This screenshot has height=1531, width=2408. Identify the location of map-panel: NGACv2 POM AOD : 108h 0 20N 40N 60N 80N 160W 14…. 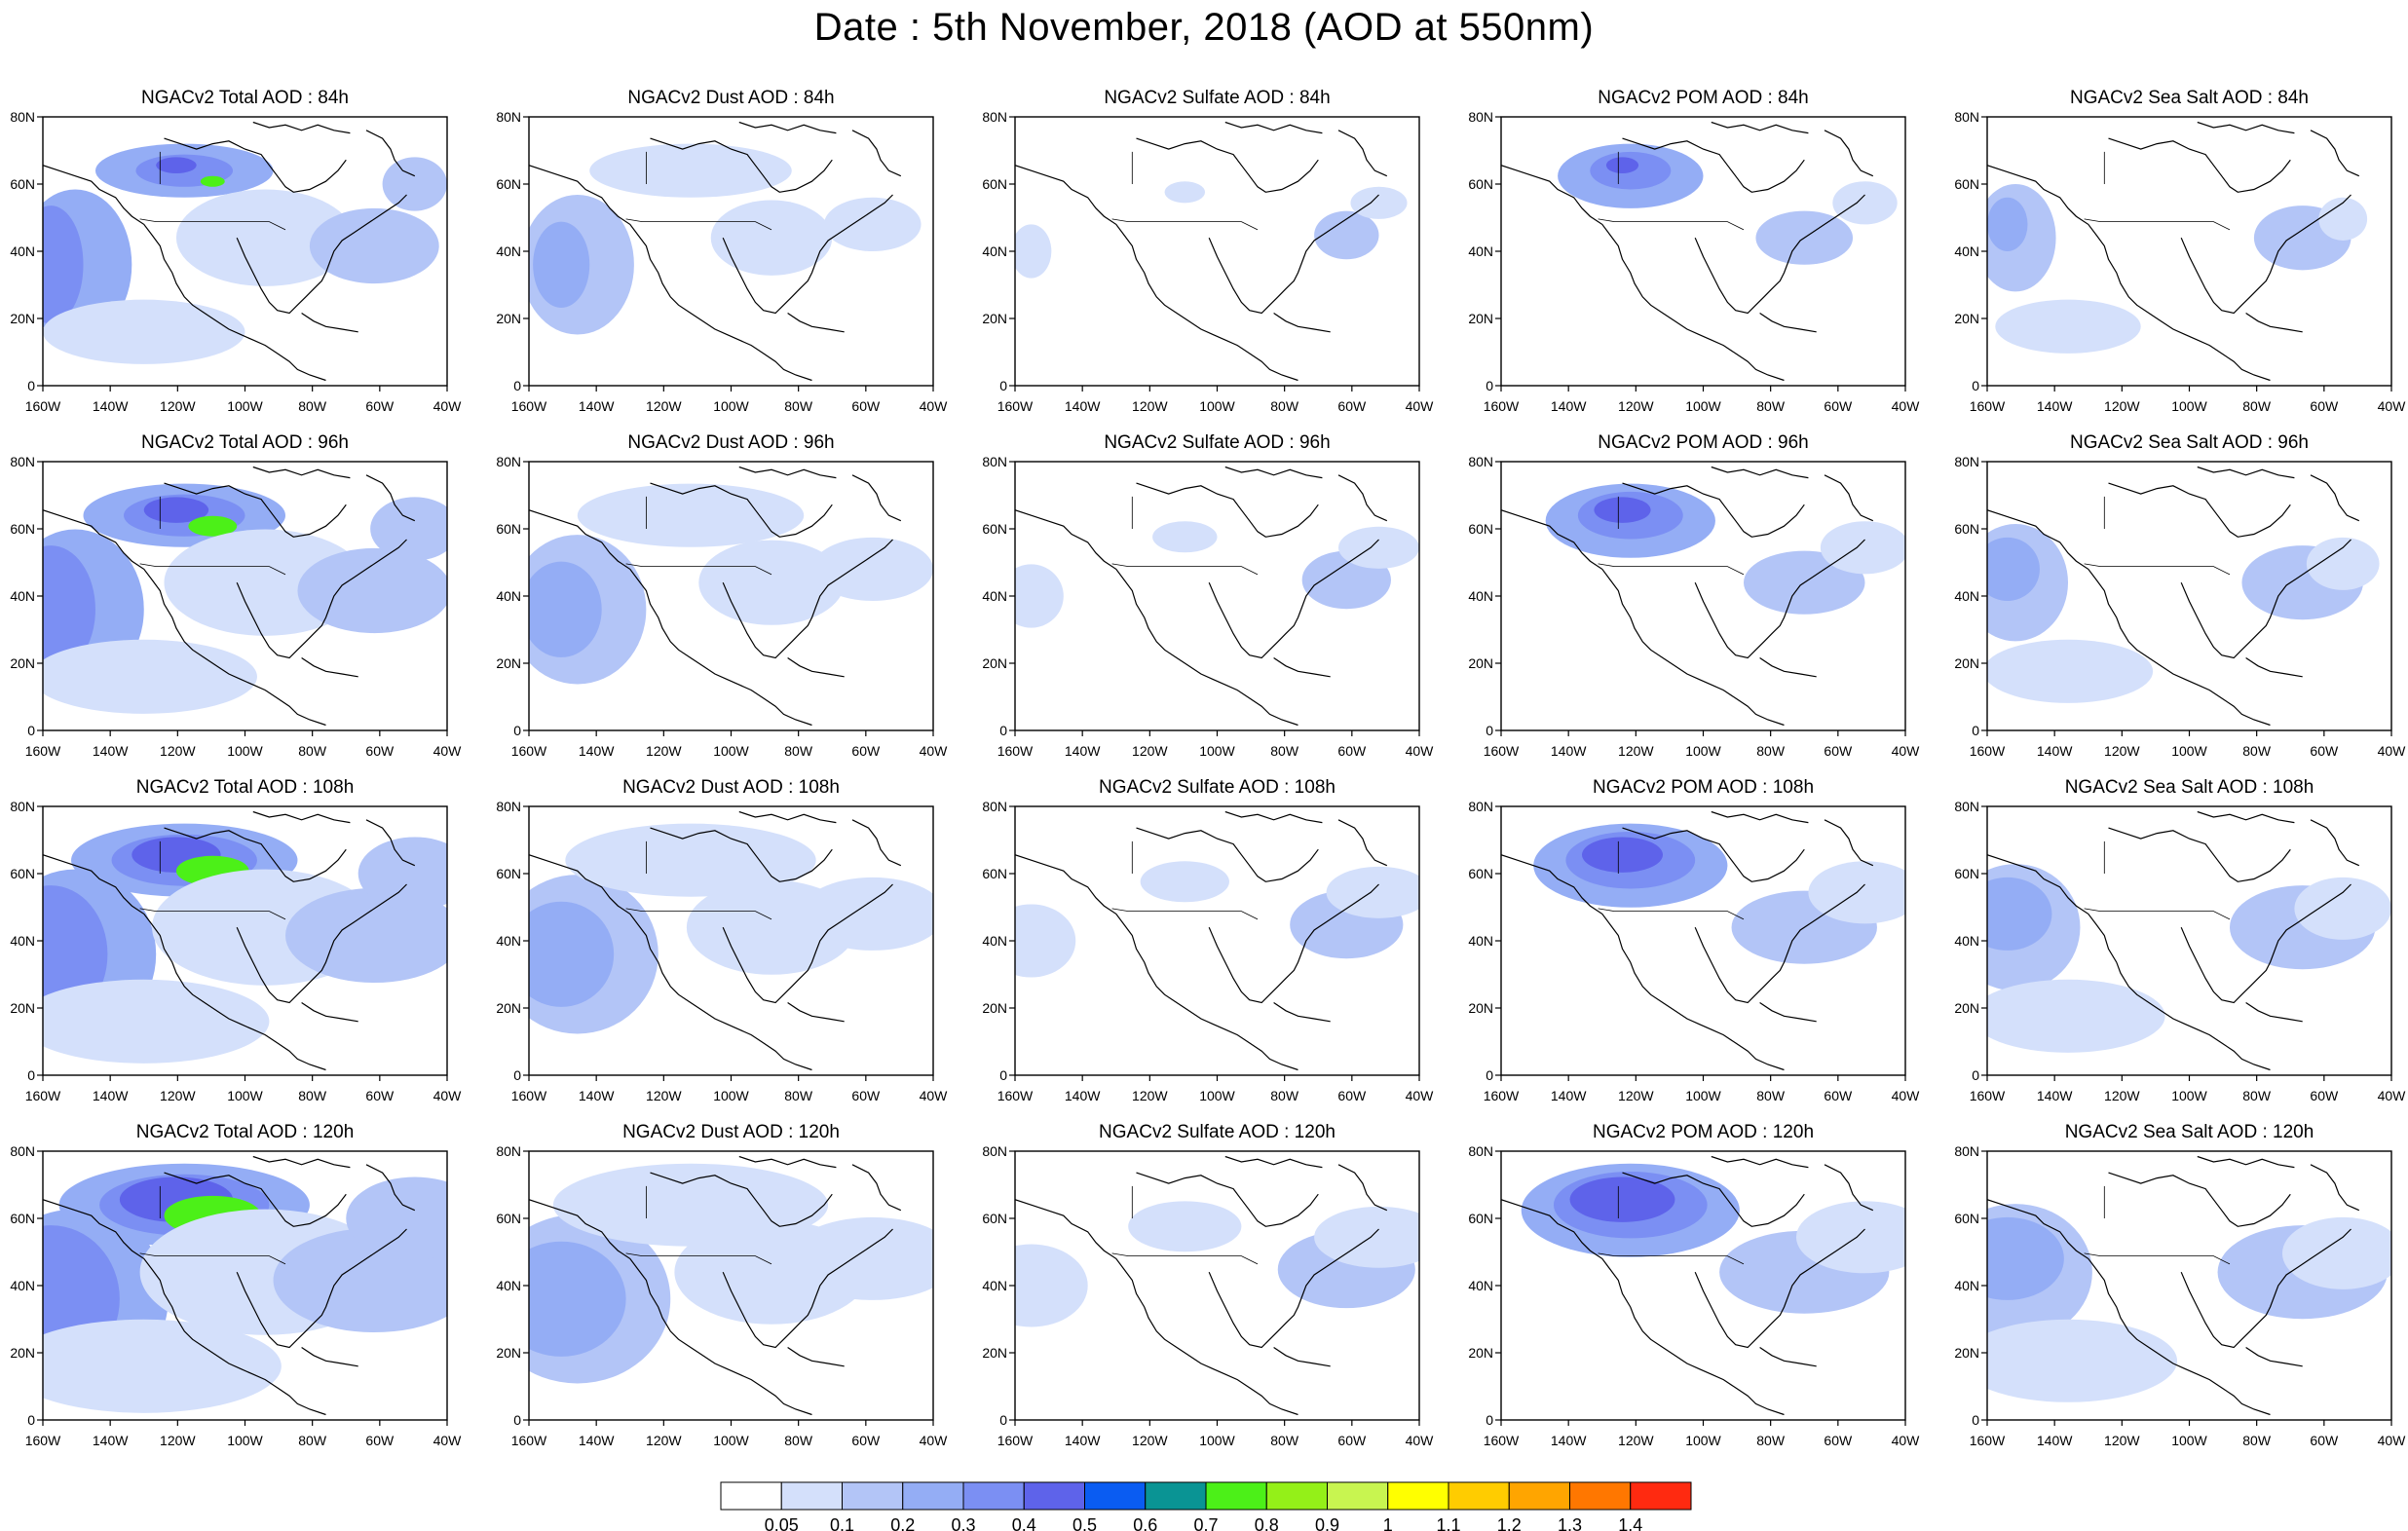
(1694, 940).